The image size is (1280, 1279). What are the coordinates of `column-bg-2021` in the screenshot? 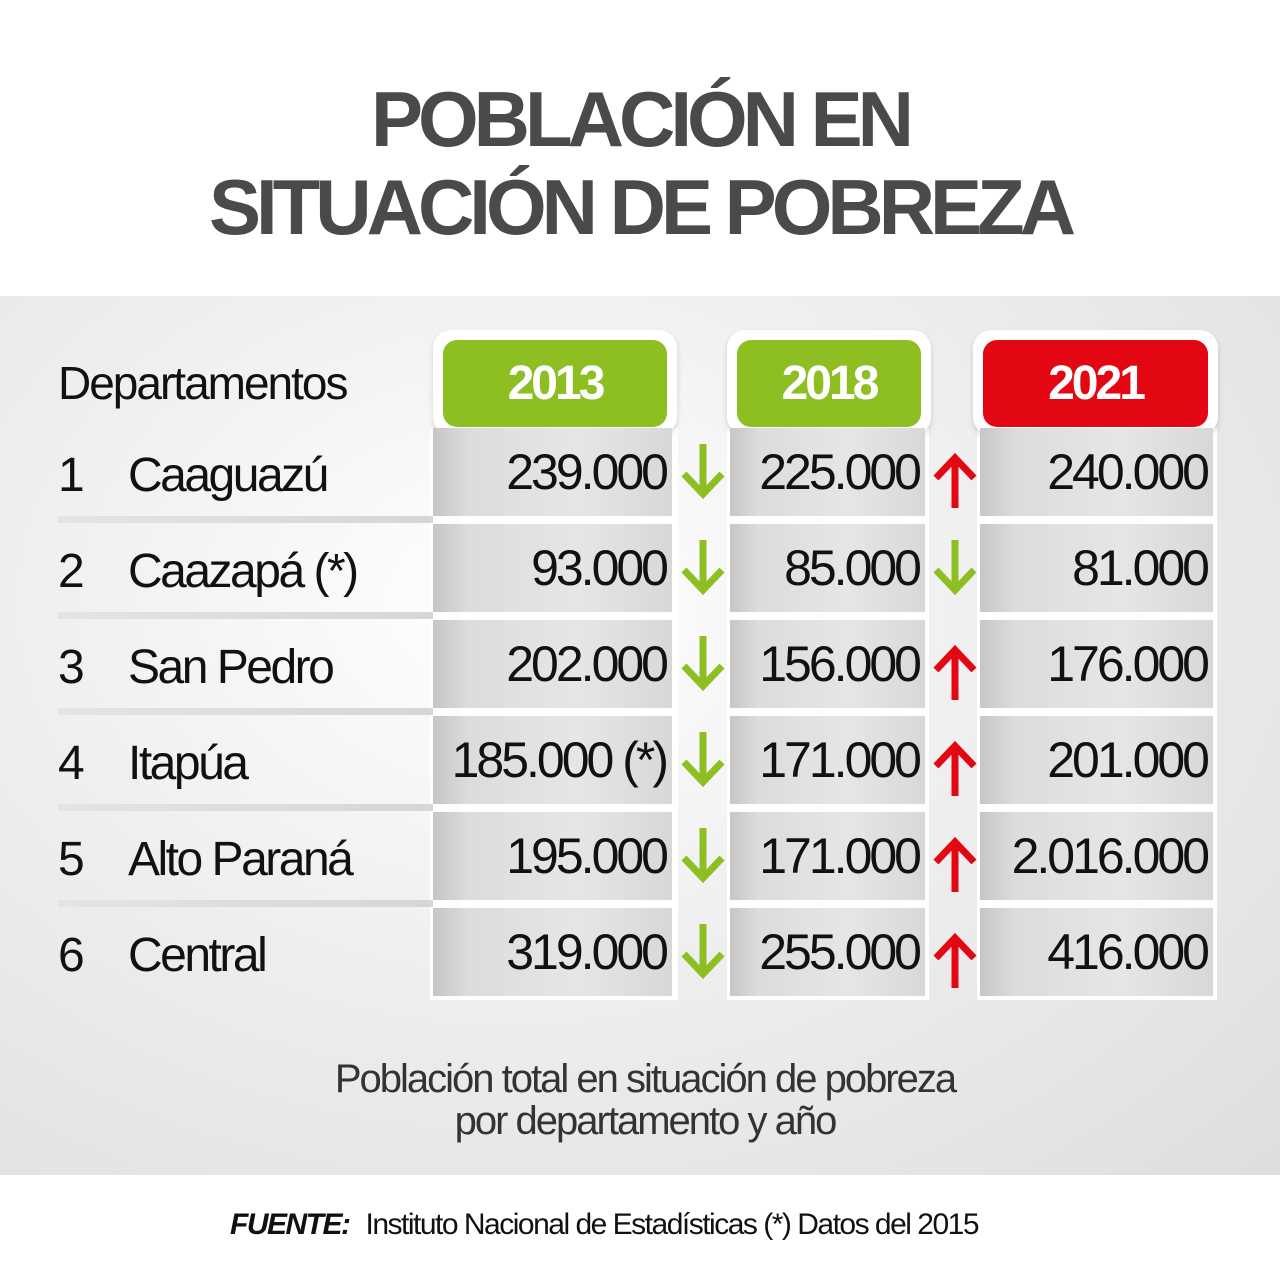 It's located at (1097, 714).